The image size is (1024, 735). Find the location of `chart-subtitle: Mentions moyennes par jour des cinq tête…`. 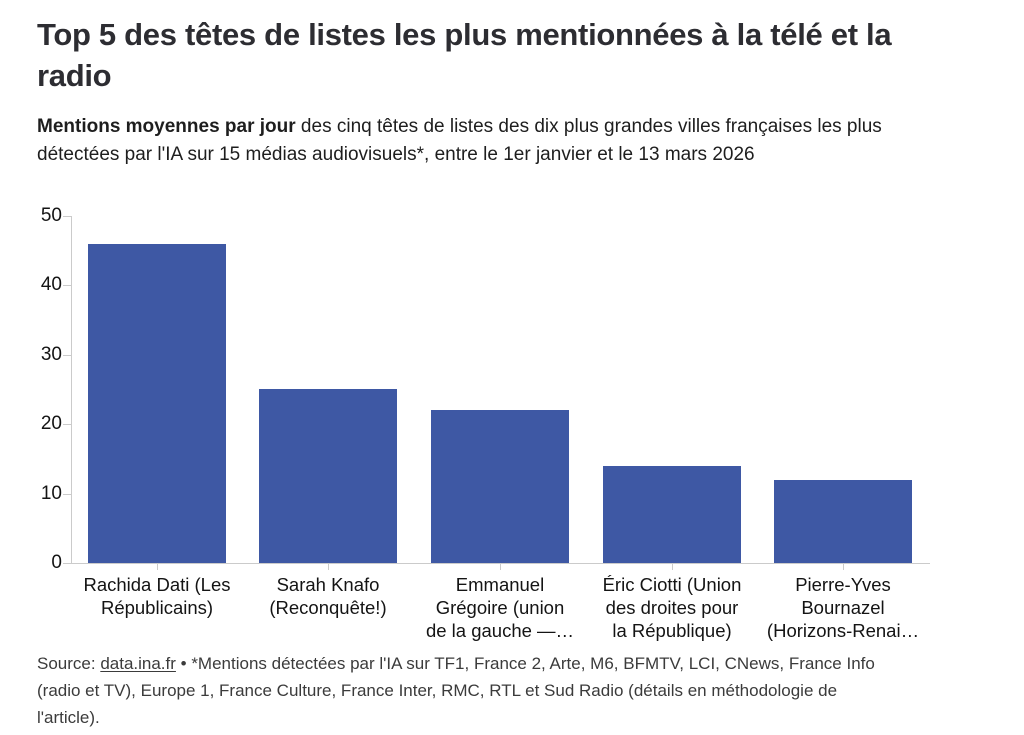

chart-subtitle: Mentions moyennes par jour des cinq tête… is located at coordinates (459, 140).